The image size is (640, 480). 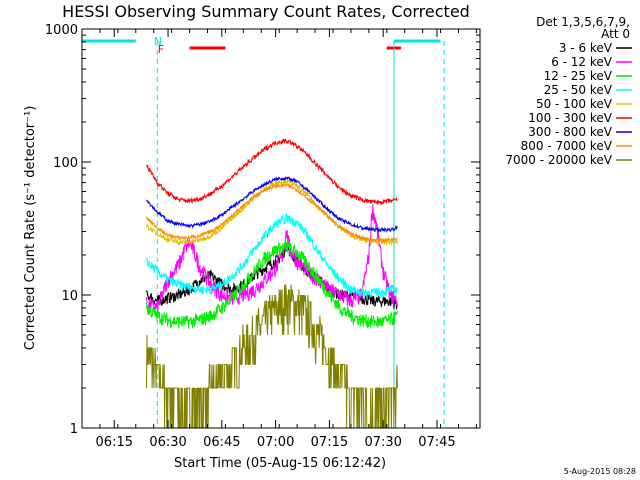 I want to click on y-tick-label-0: 1, so click(x=74, y=429).